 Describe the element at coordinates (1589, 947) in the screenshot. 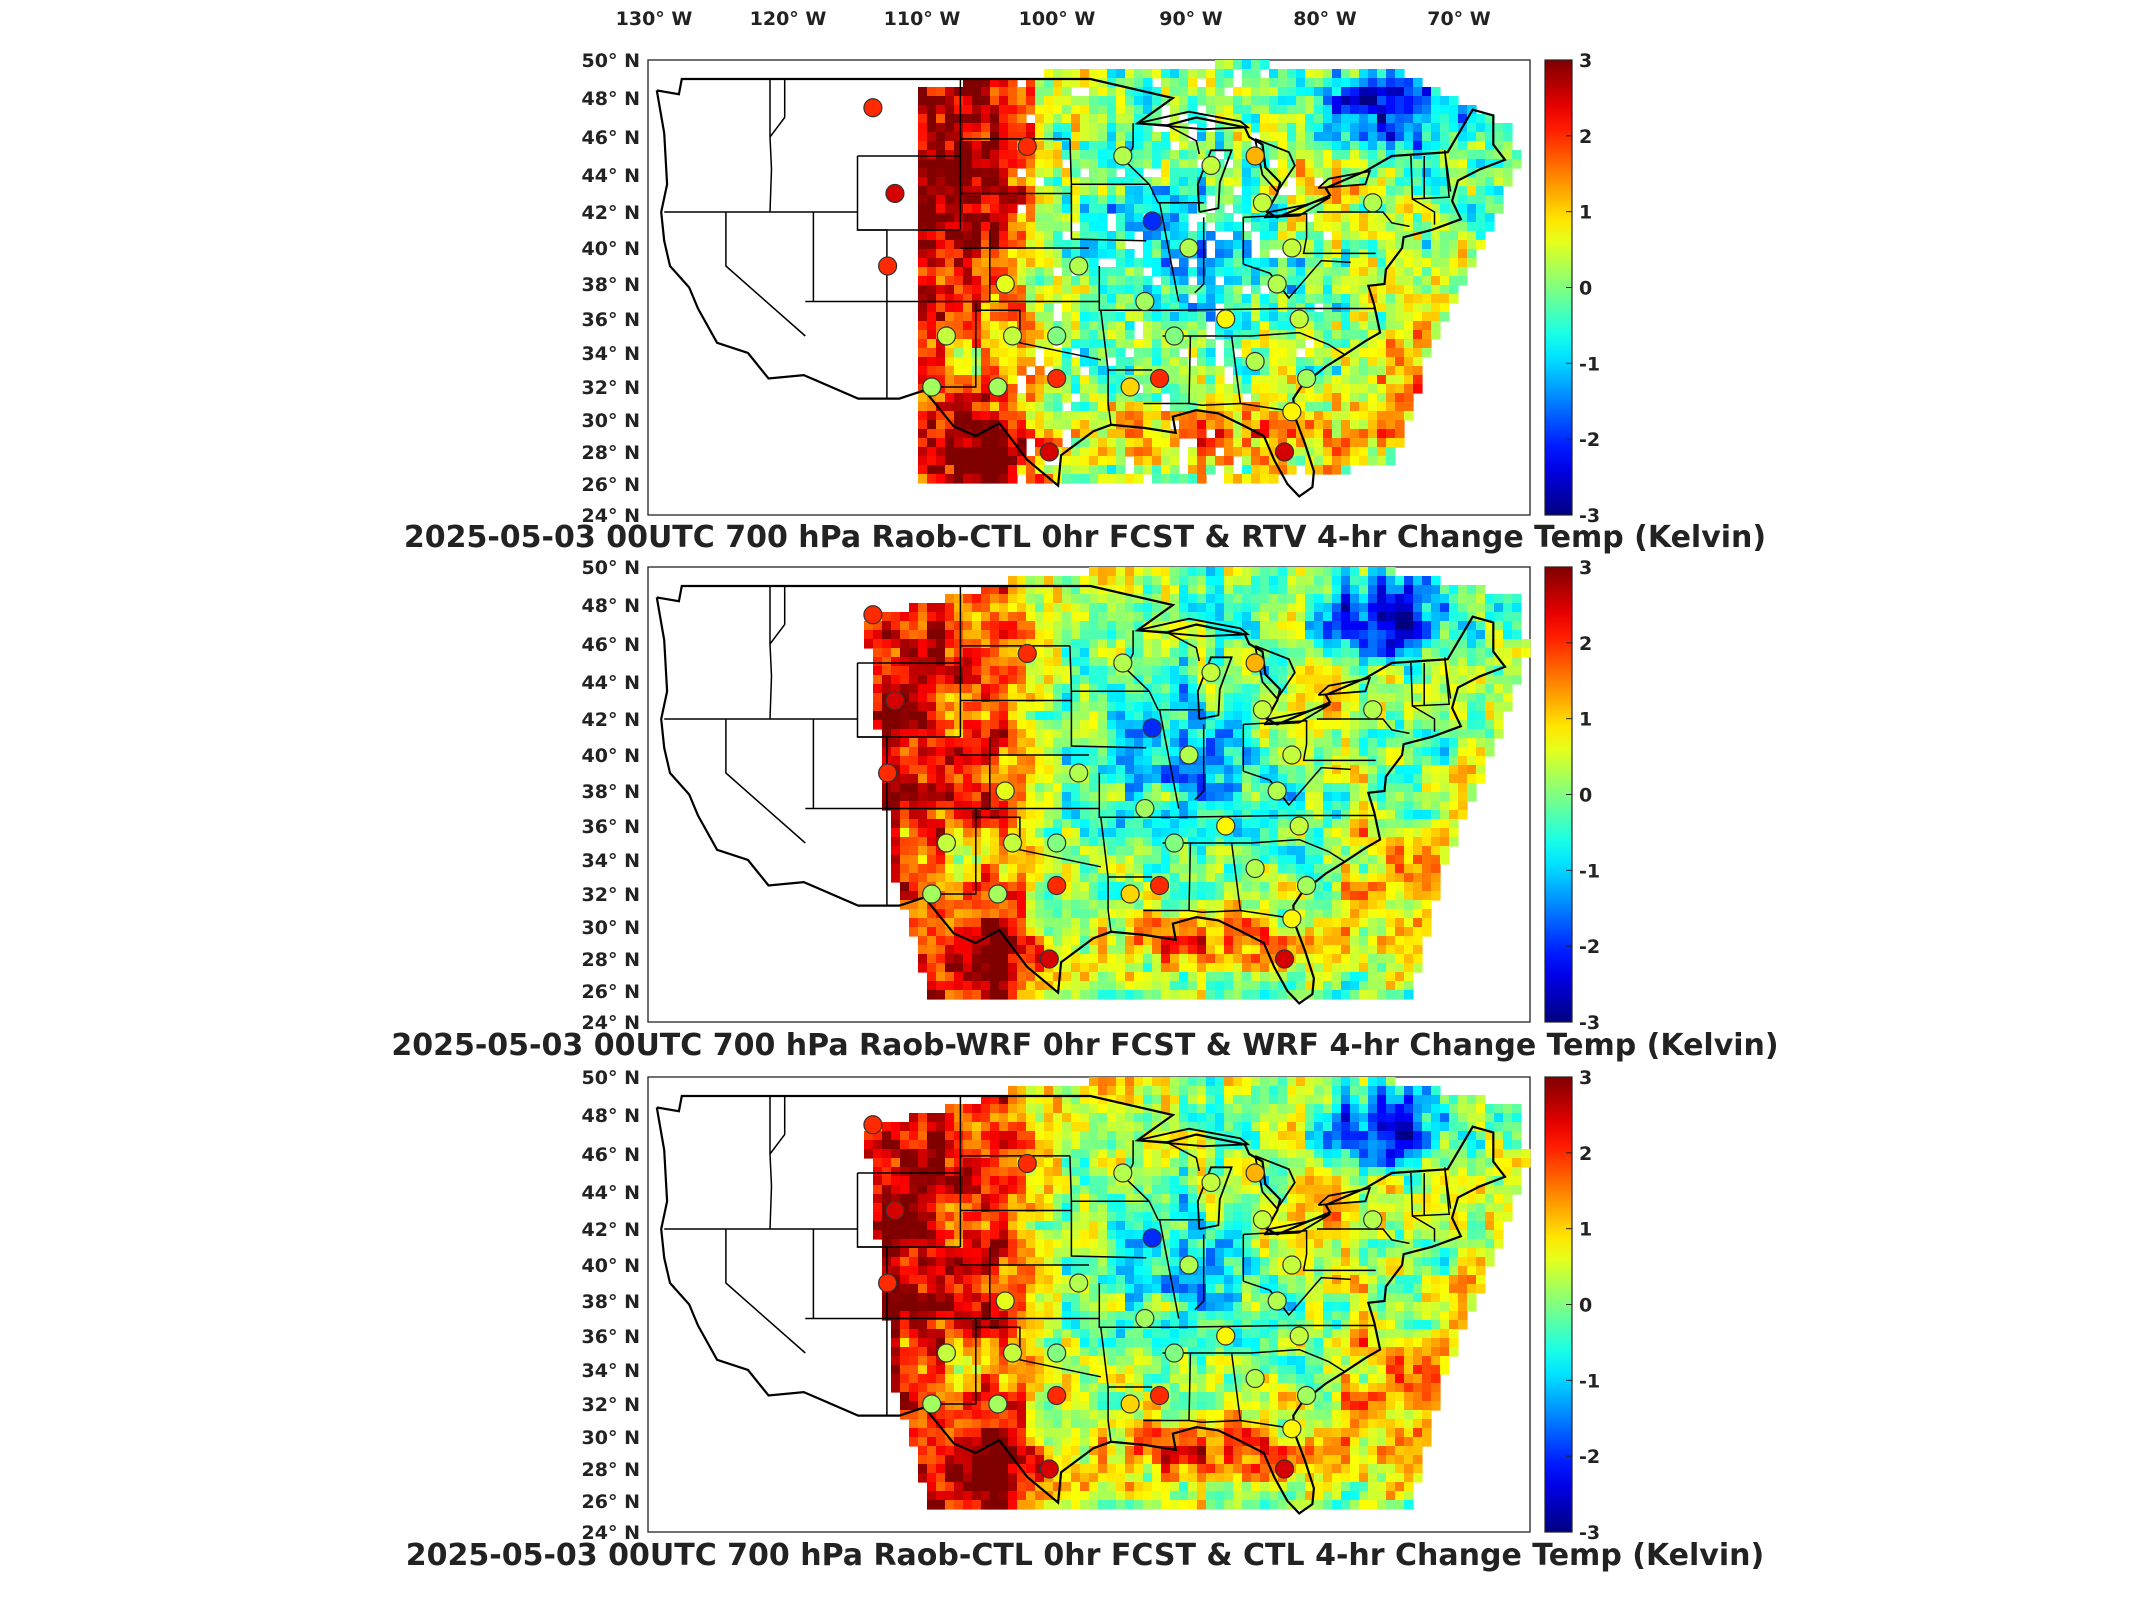

I see `colorbar-tick-label: -2` at that location.